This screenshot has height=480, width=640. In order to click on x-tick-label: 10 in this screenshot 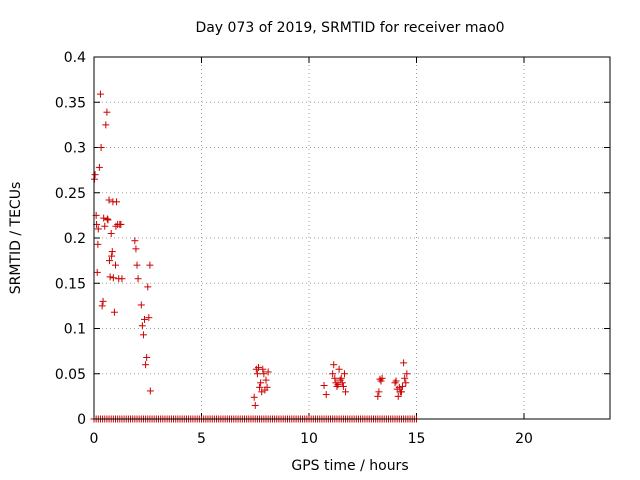, I will do `click(309, 439)`.